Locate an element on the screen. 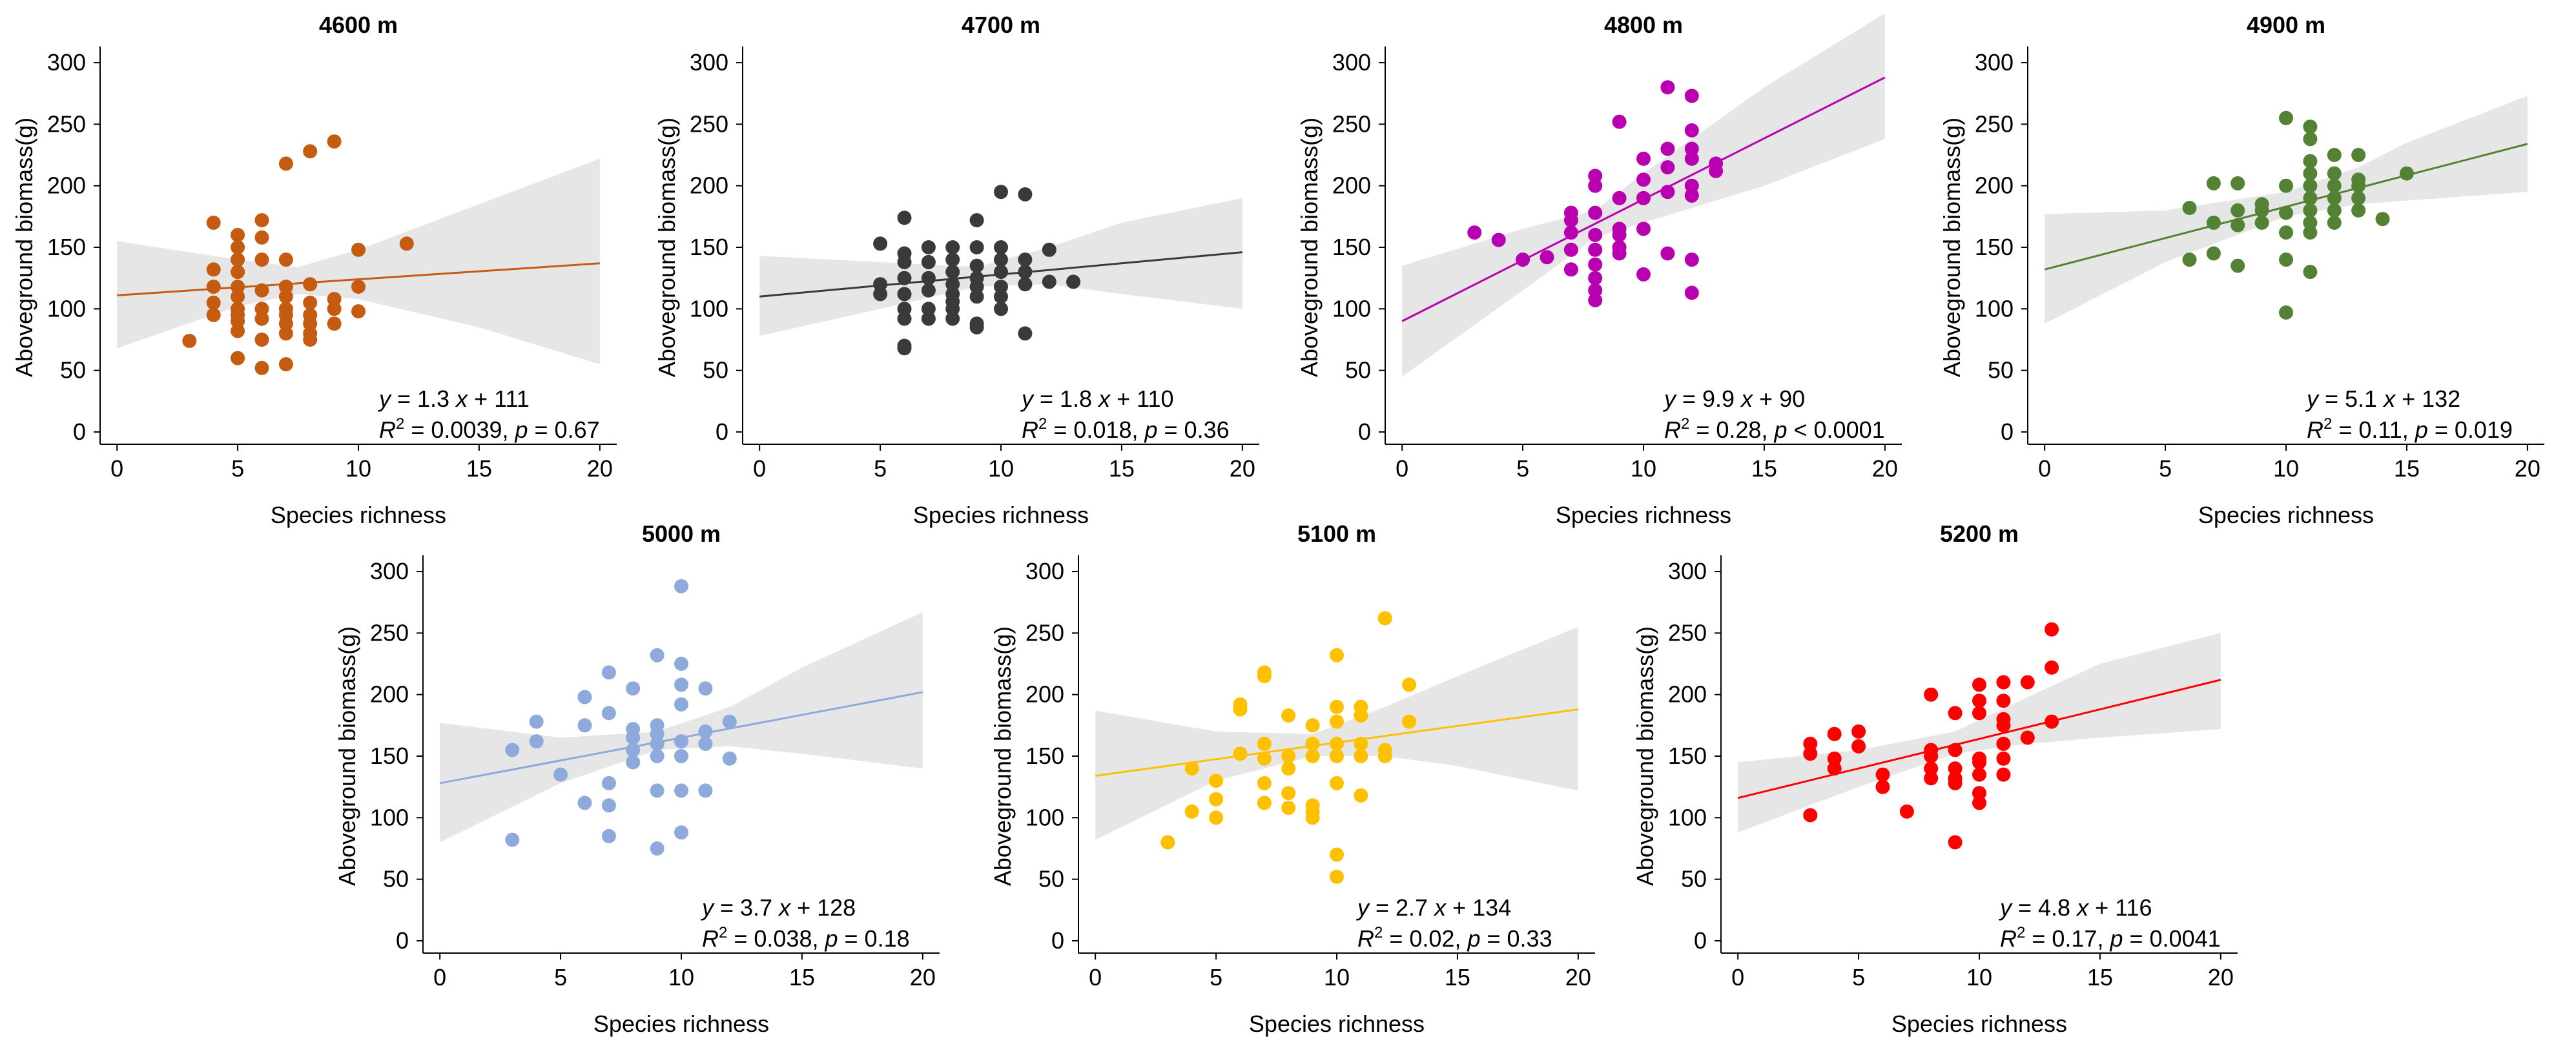 This screenshot has width=2576, height=1048. p-symbol: p is located at coordinates (2421, 429).